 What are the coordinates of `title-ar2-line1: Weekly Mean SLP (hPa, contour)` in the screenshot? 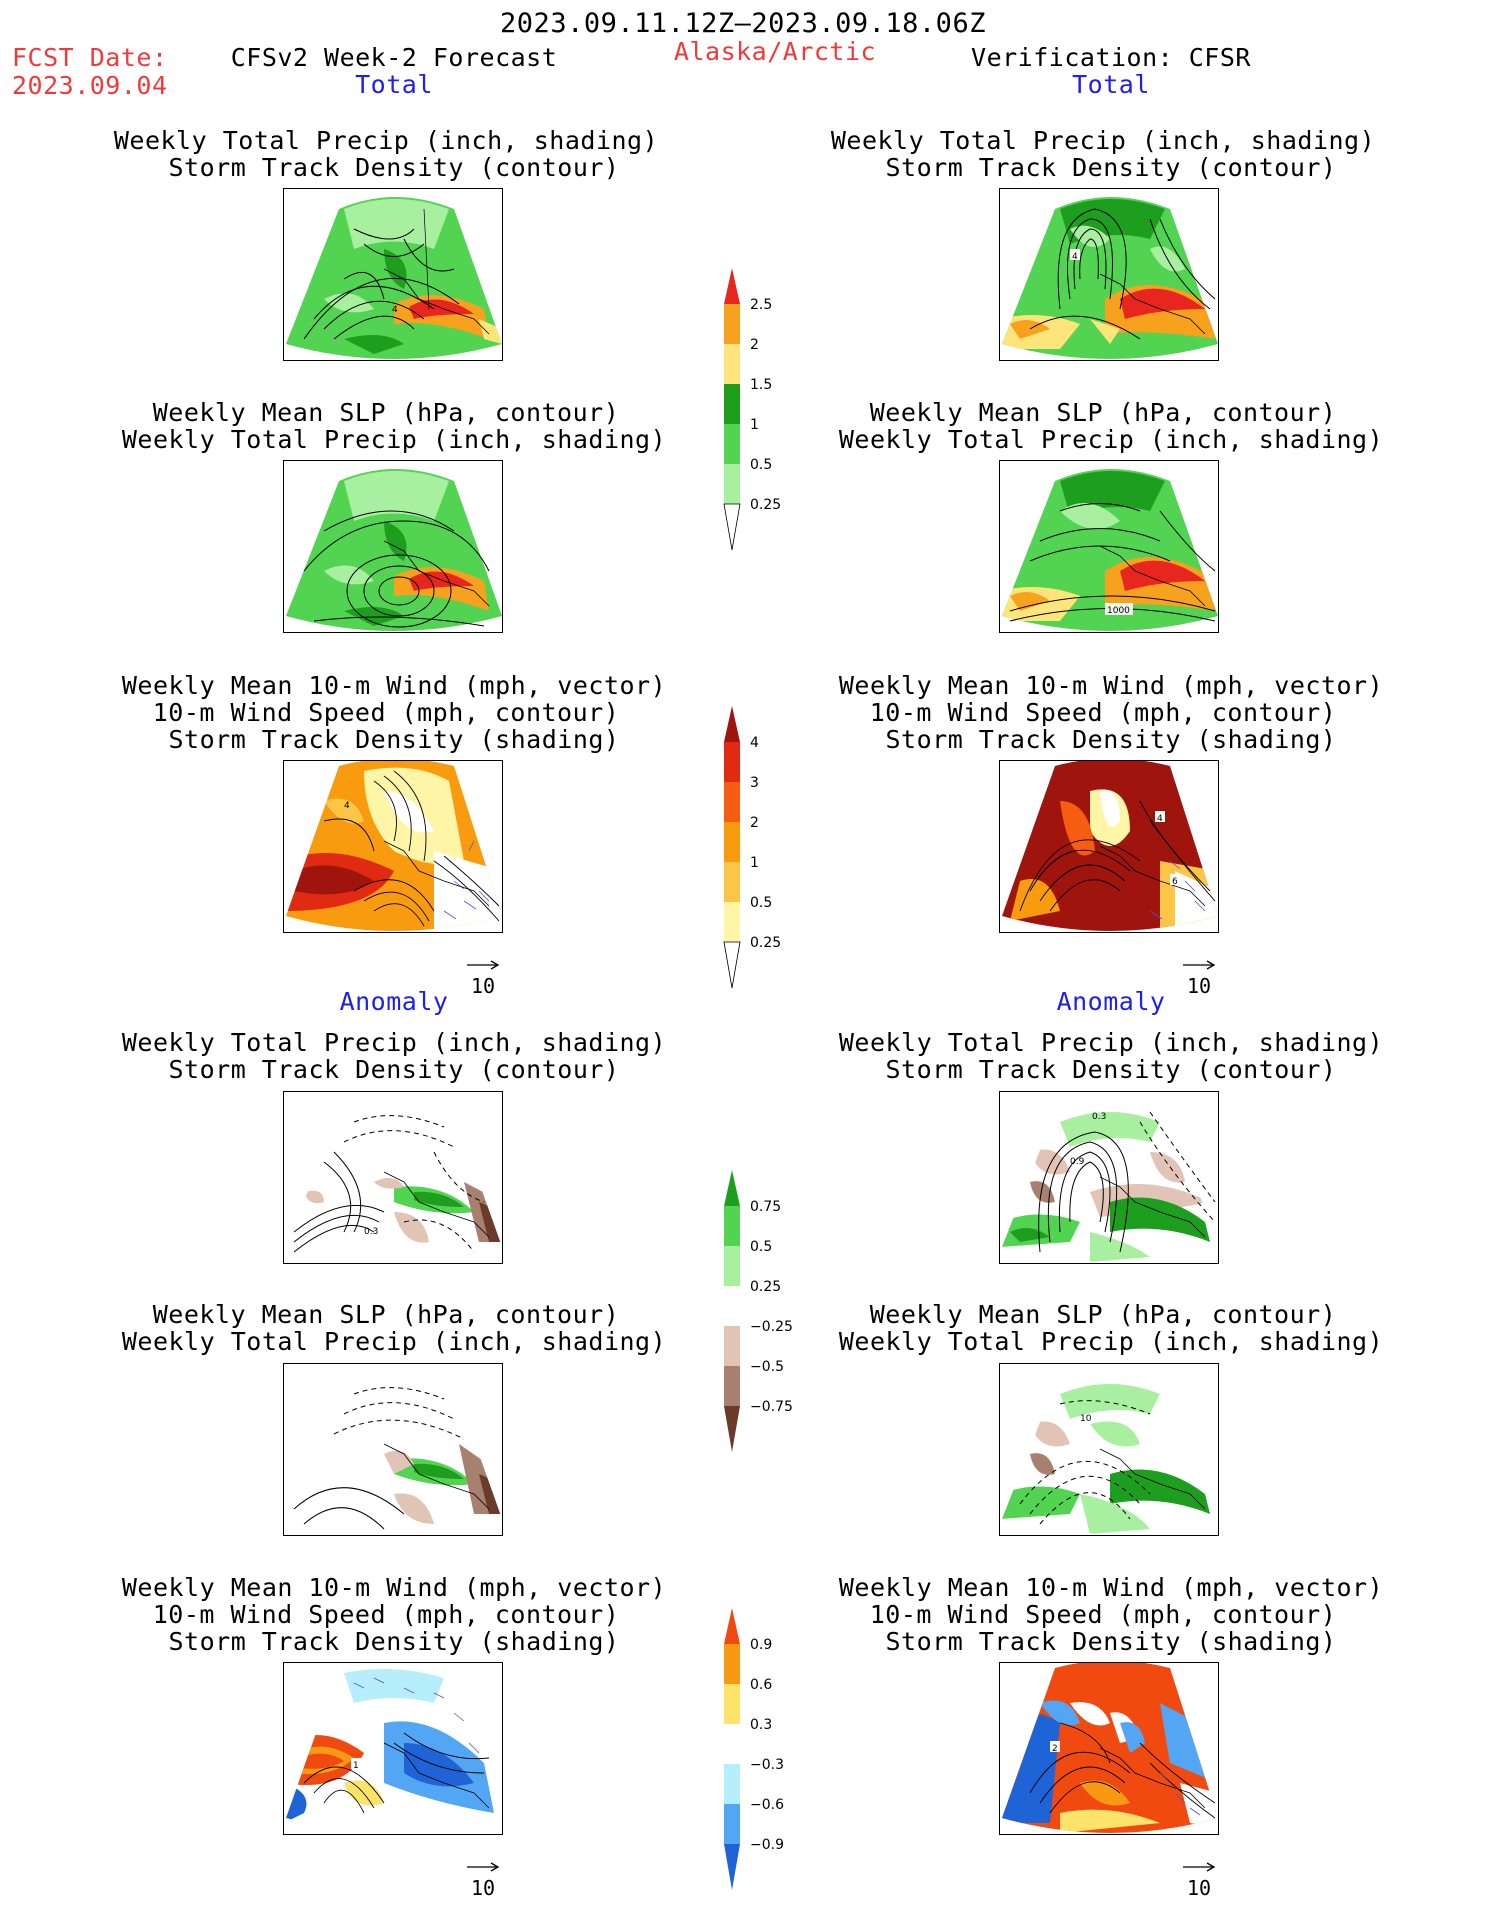 It's located at (1103, 1314).